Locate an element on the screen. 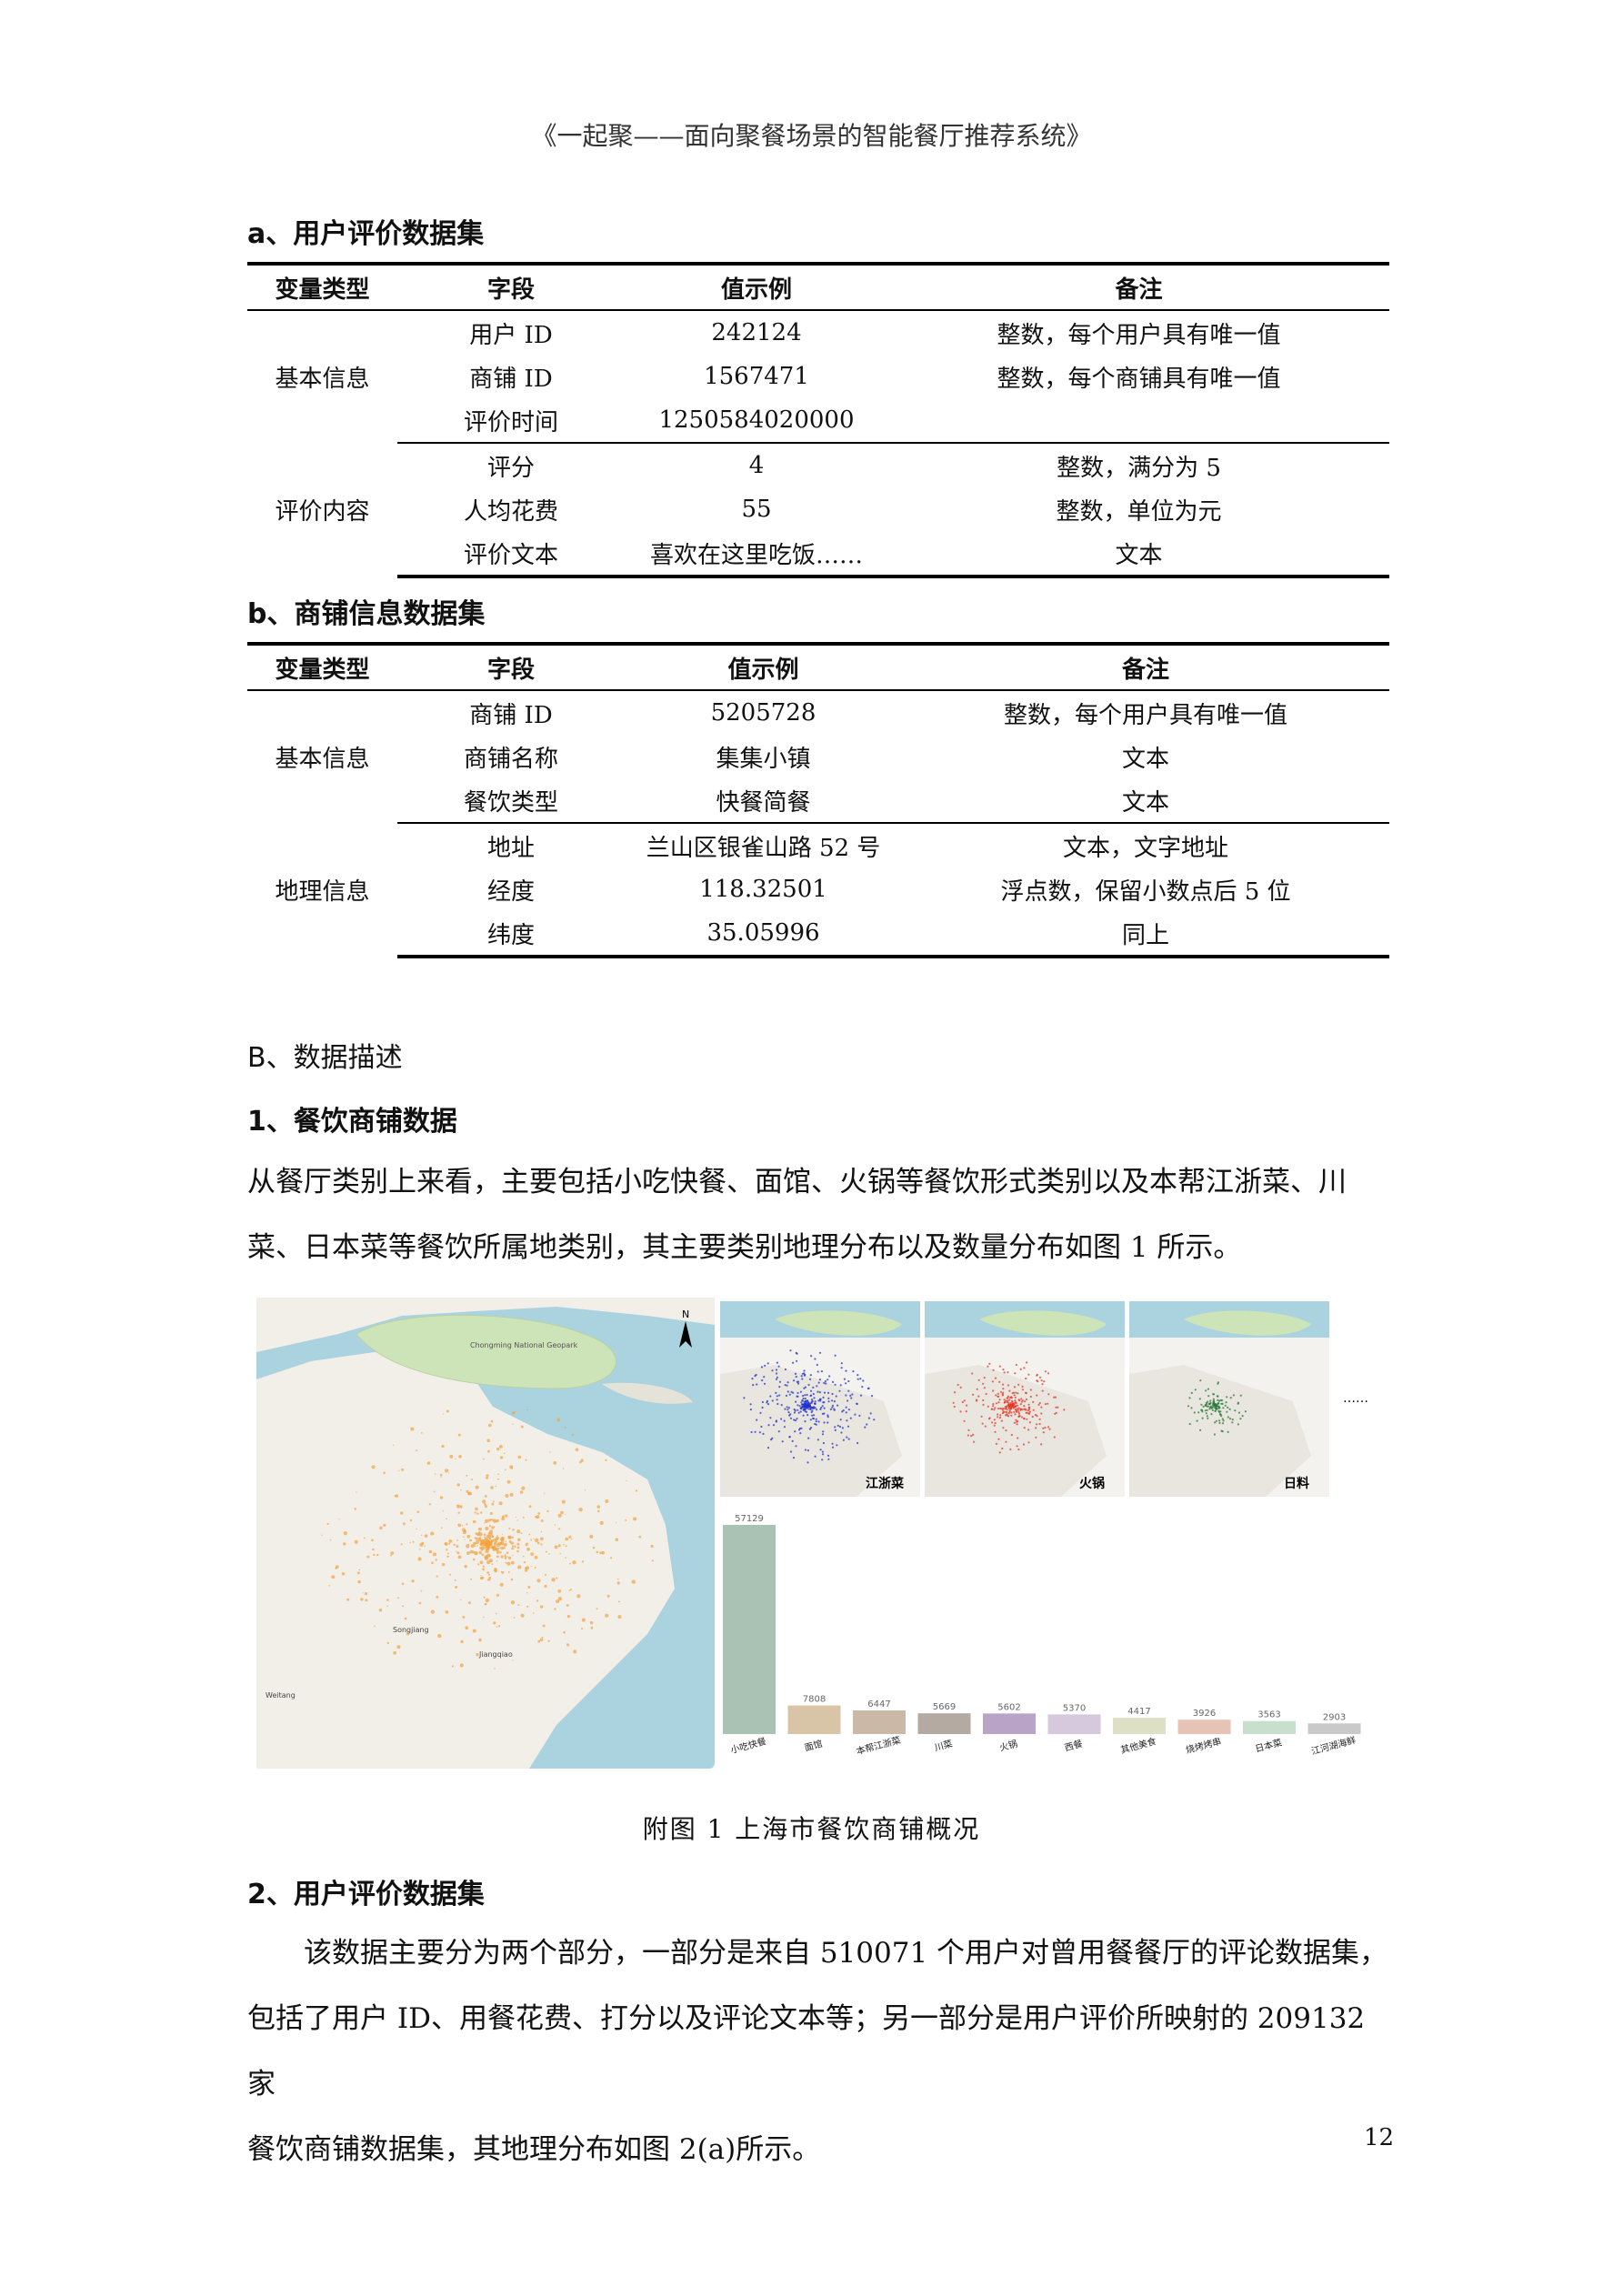 The height and width of the screenshot is (2296, 1623). paragraph-line: 从餐厅类别上来看，主要包括小吃快餐、面馆、火锅等餐饮形式类别以及本帮江浙菜、川 is located at coordinates (797, 1182).